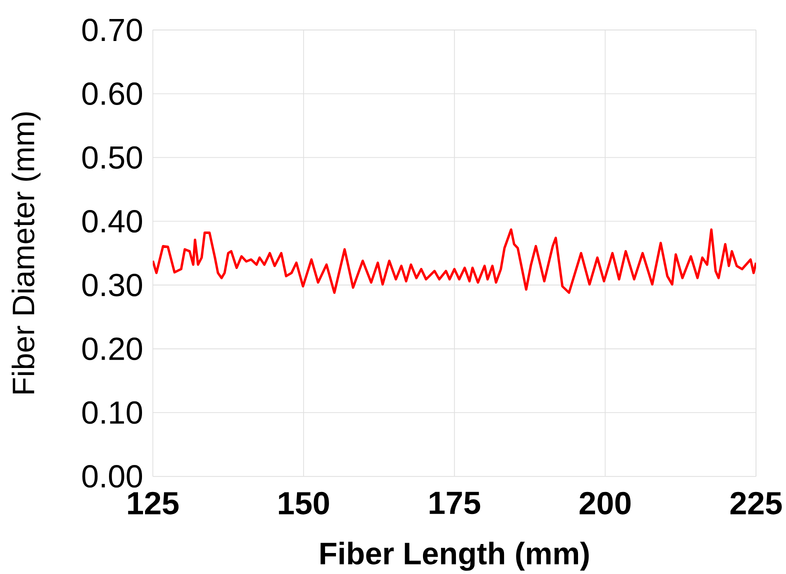 The width and height of the screenshot is (786, 574). I want to click on x-axis-title: Fiber Length (mm), so click(454, 556).